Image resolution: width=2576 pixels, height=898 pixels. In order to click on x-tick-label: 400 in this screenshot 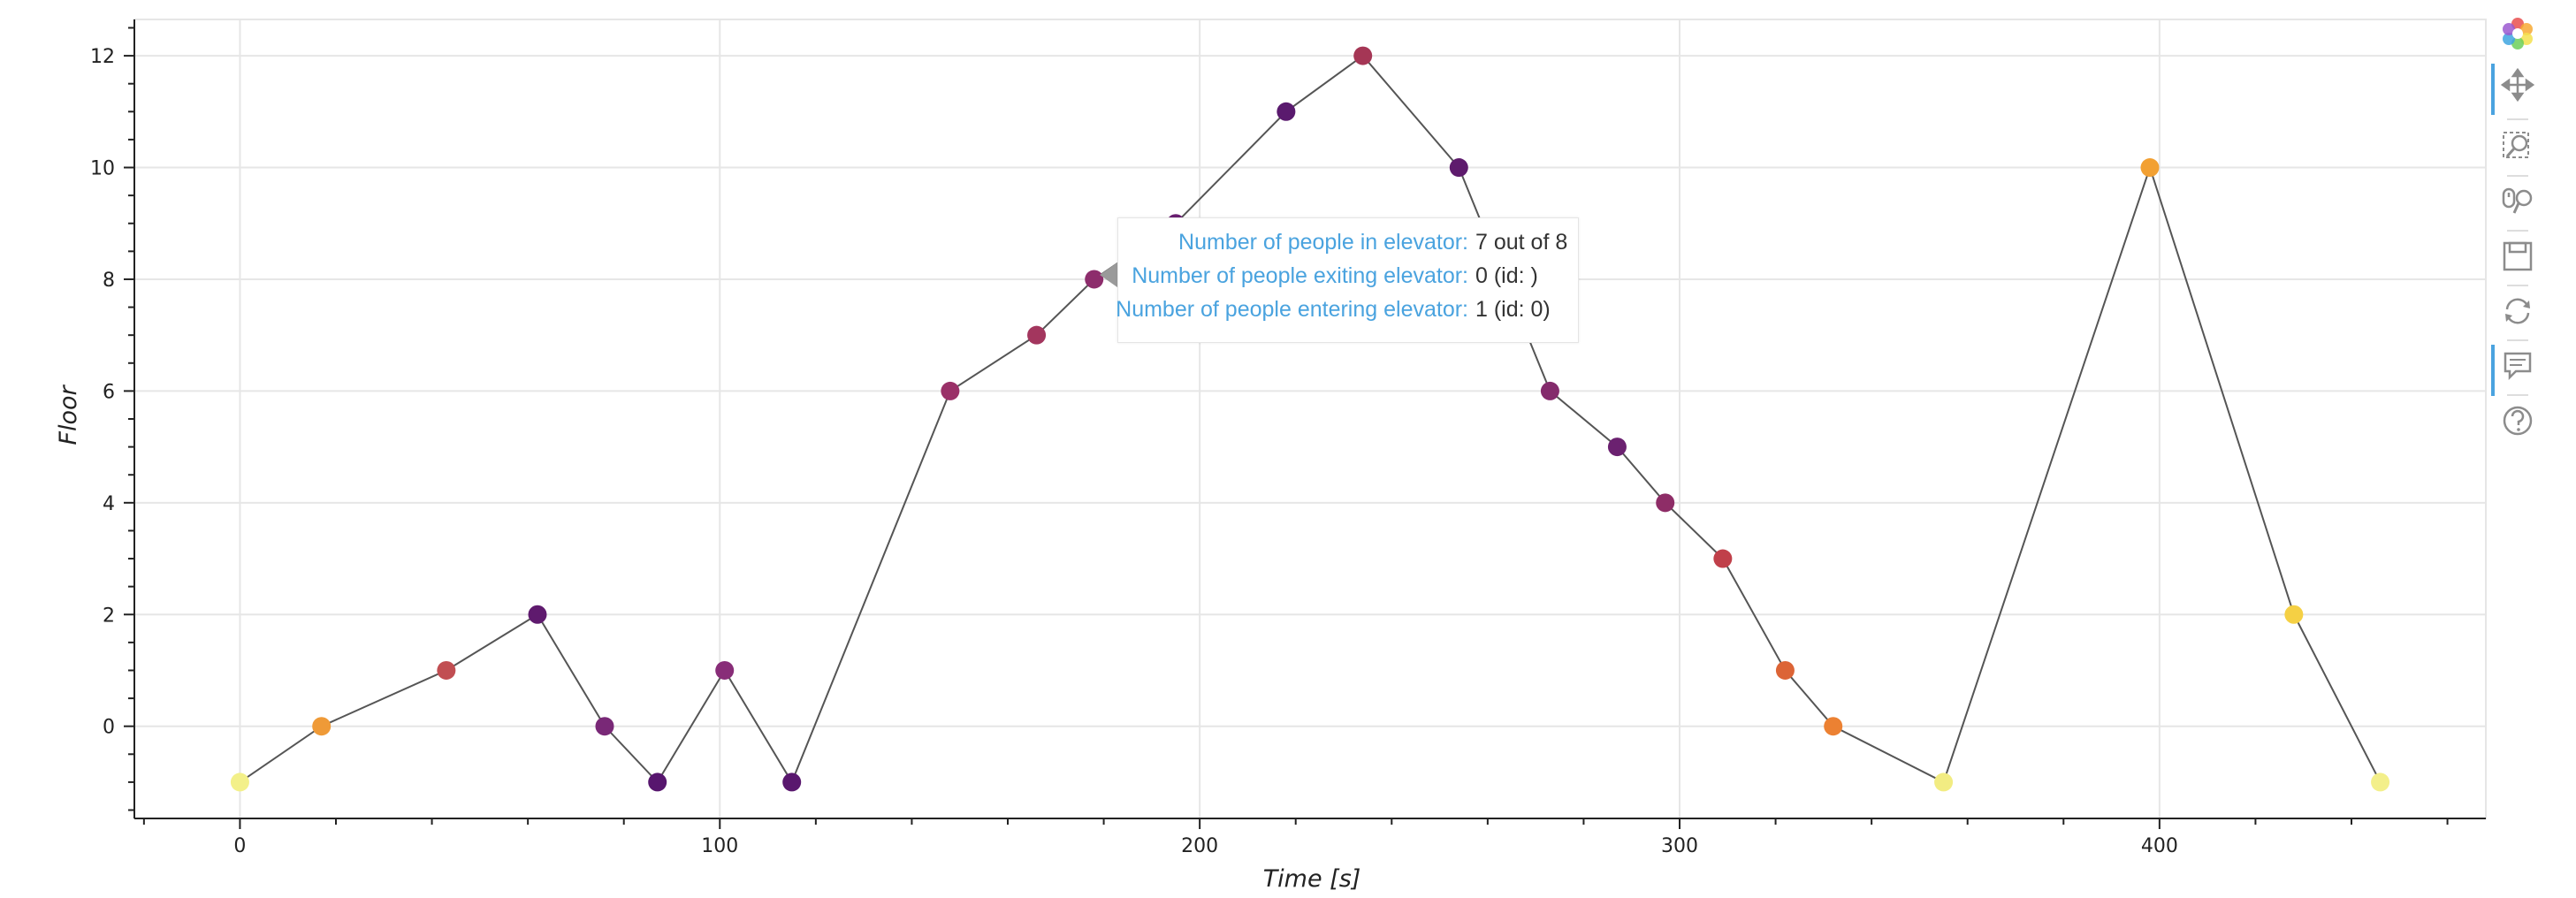, I will do `click(2159, 846)`.